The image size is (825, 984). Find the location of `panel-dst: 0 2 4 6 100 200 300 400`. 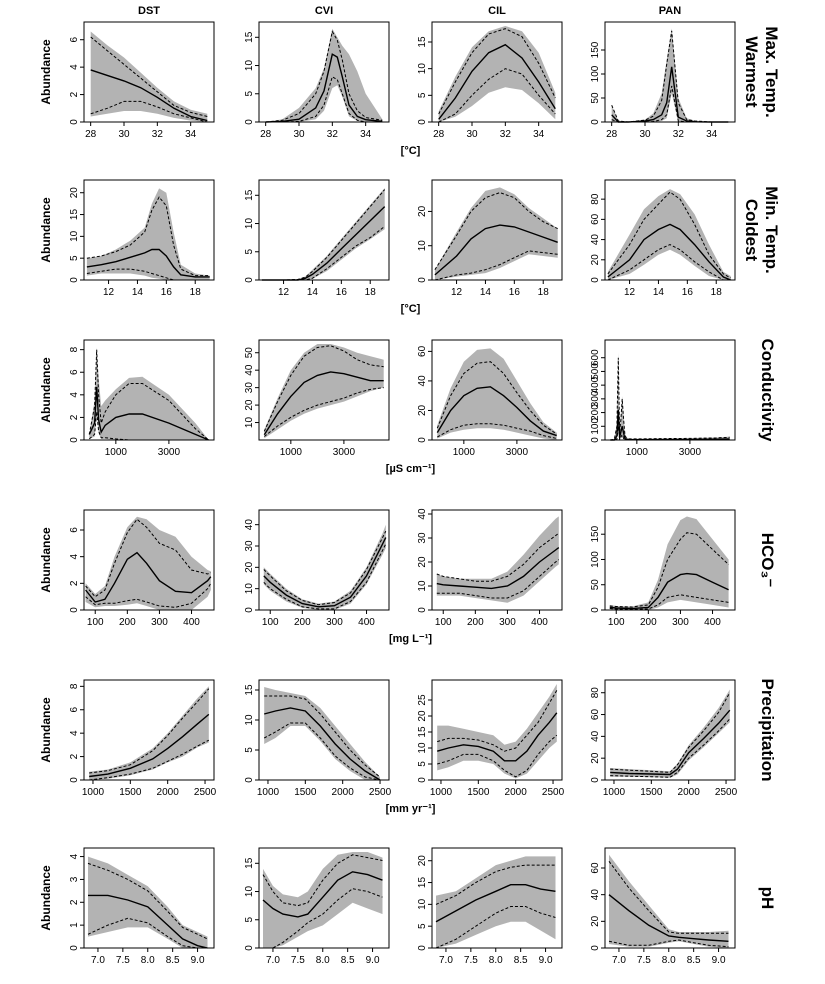

panel-dst: 0 2 4 6 100 200 300 400 is located at coordinates (142, 568).